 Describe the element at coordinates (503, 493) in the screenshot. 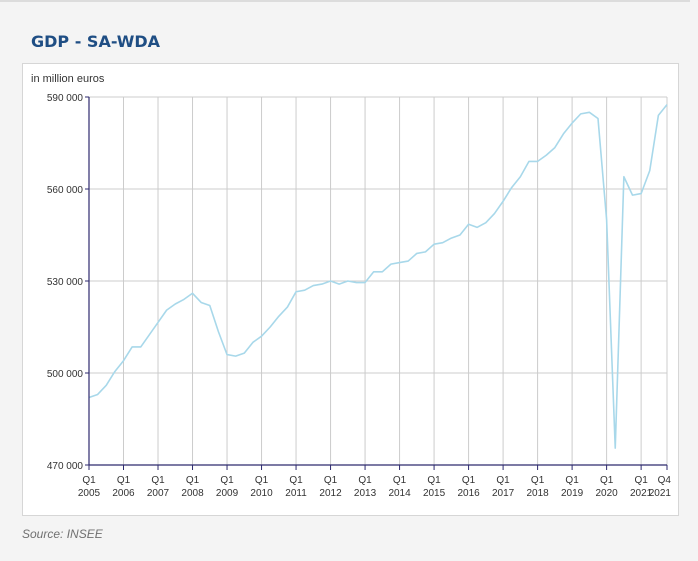

I see `x-tick-year-label: 2017` at that location.